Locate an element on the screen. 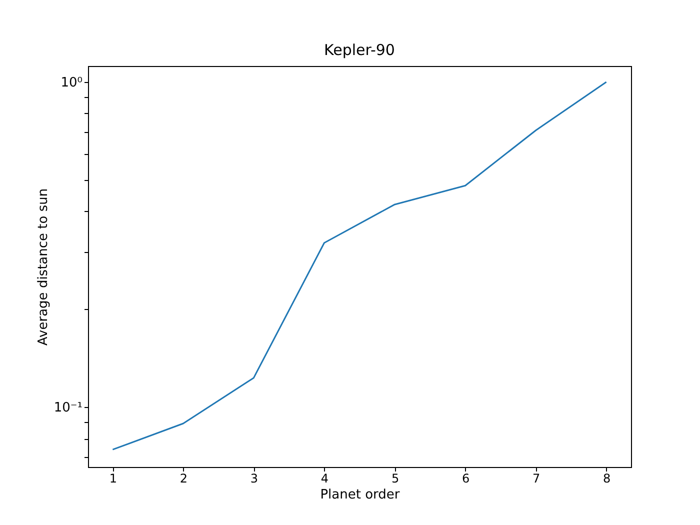 The image size is (700, 525). y-axis-title: Average distance to sun is located at coordinates (43, 267).